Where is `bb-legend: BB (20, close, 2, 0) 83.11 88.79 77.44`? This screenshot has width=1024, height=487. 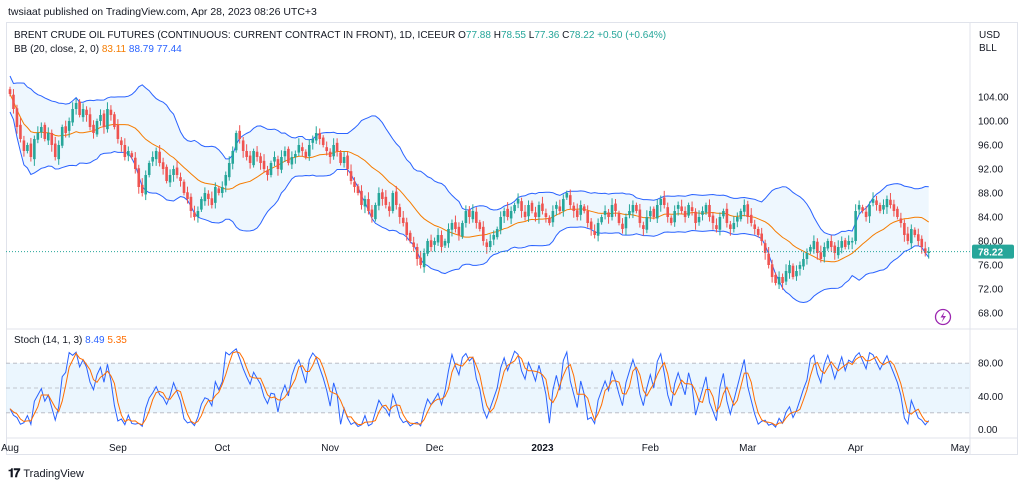
bb-legend: BB (20, close, 2, 0) 83.11 88.79 77.44 is located at coordinates (98, 49).